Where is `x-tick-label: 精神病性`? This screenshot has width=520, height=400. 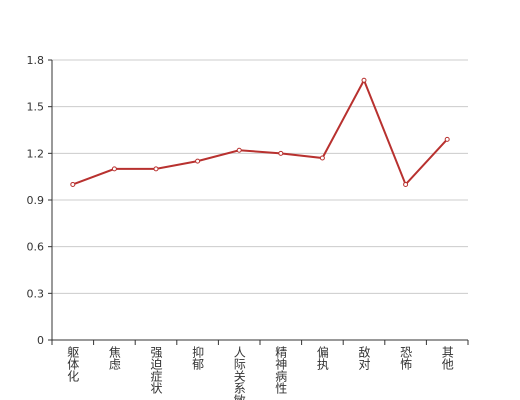
x-tick-label: 精神病性 is located at coordinates (281, 370).